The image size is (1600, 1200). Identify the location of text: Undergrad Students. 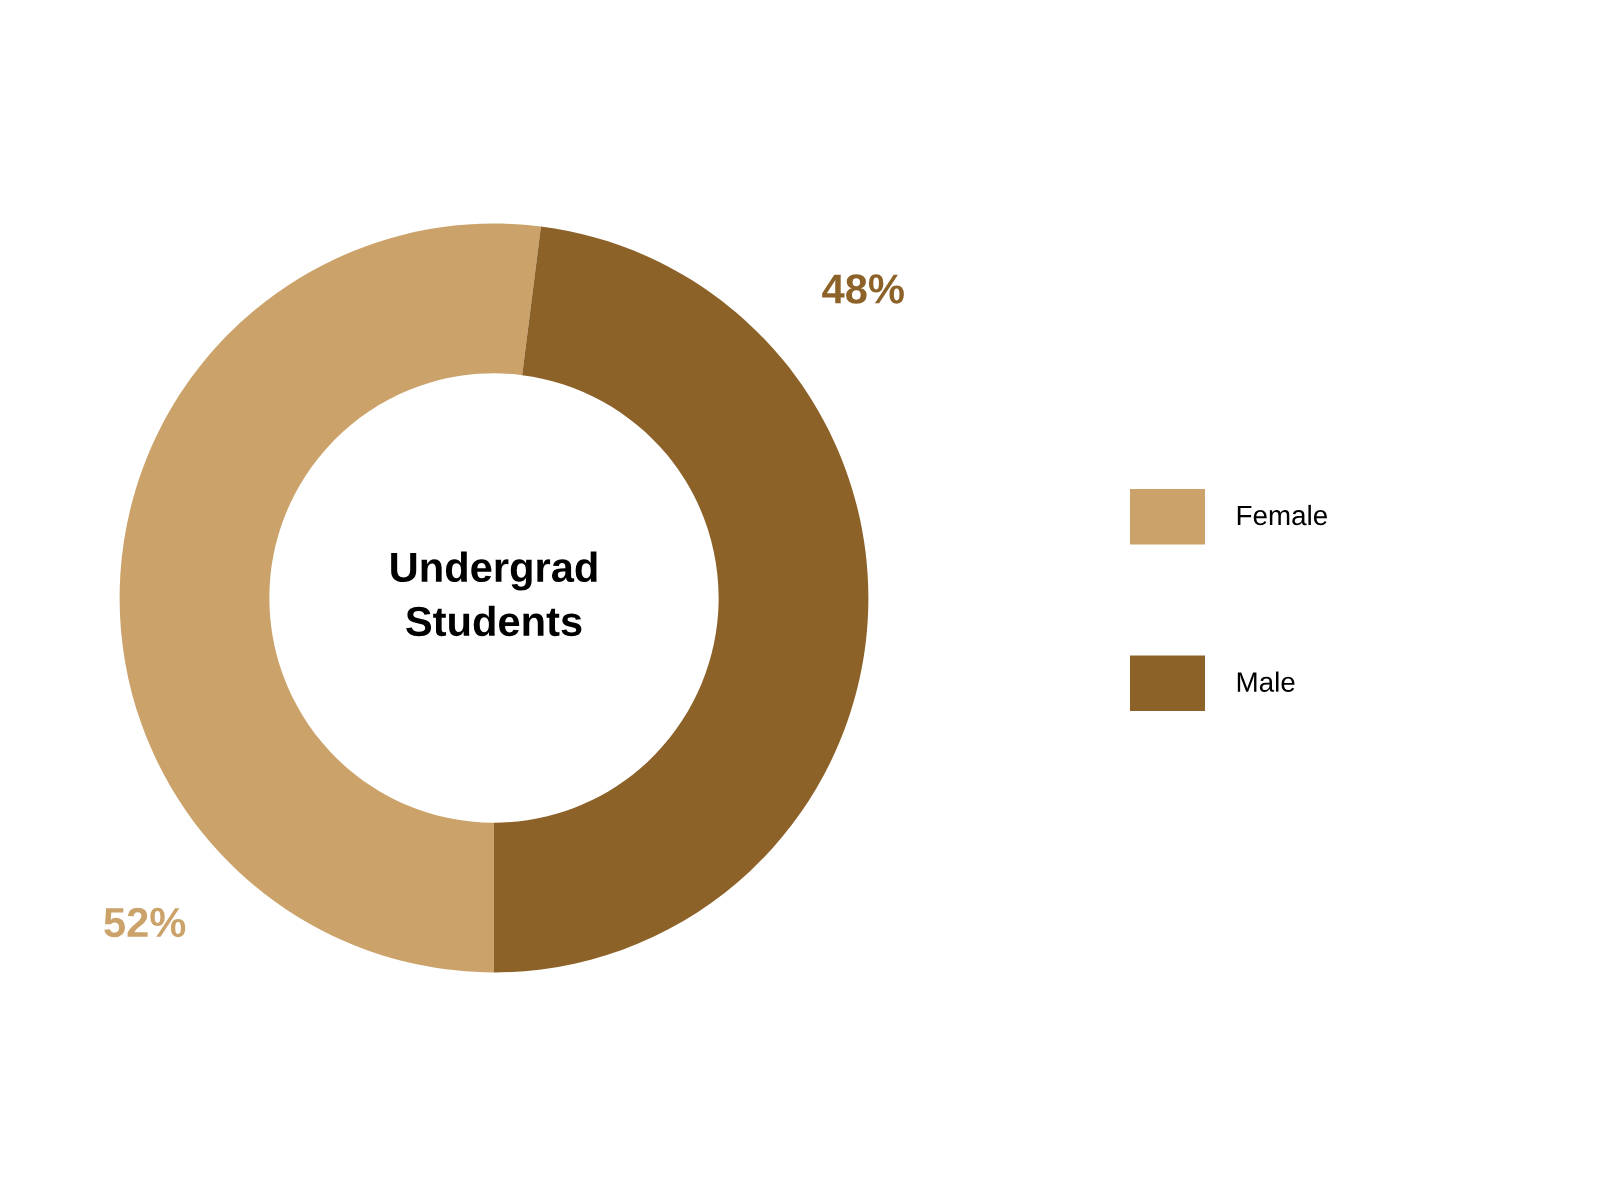
(494, 594).